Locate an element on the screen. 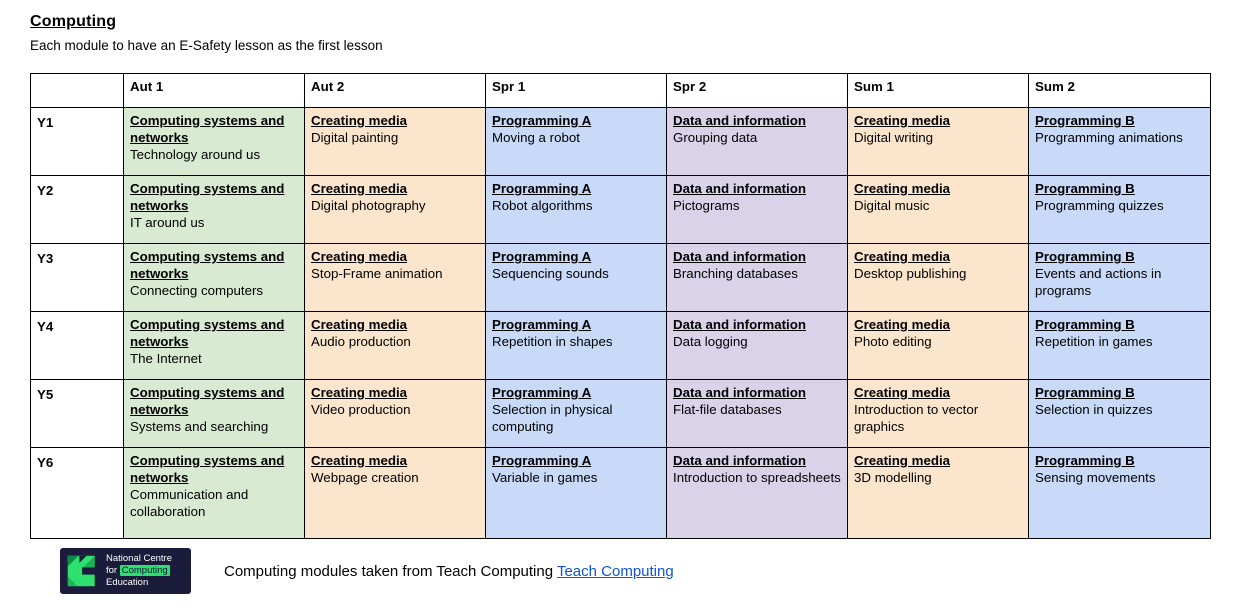 The height and width of the screenshot is (616, 1239). year-label: Y3 is located at coordinates (77, 277).